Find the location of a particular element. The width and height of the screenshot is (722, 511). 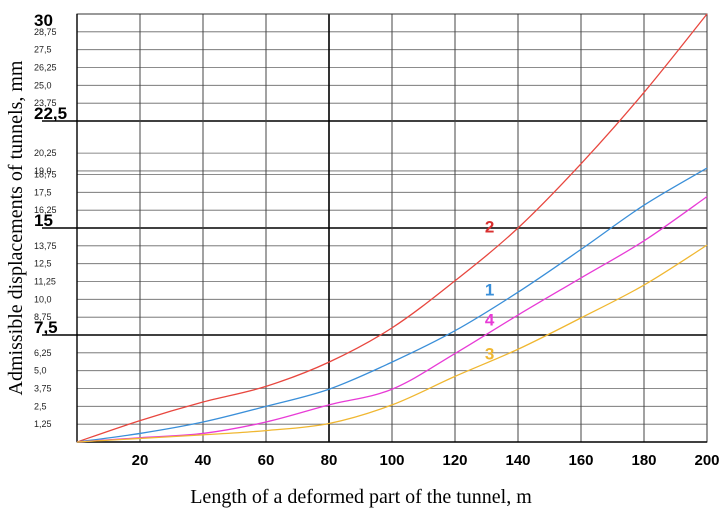

x-tick-label: 40 is located at coordinates (203, 460).